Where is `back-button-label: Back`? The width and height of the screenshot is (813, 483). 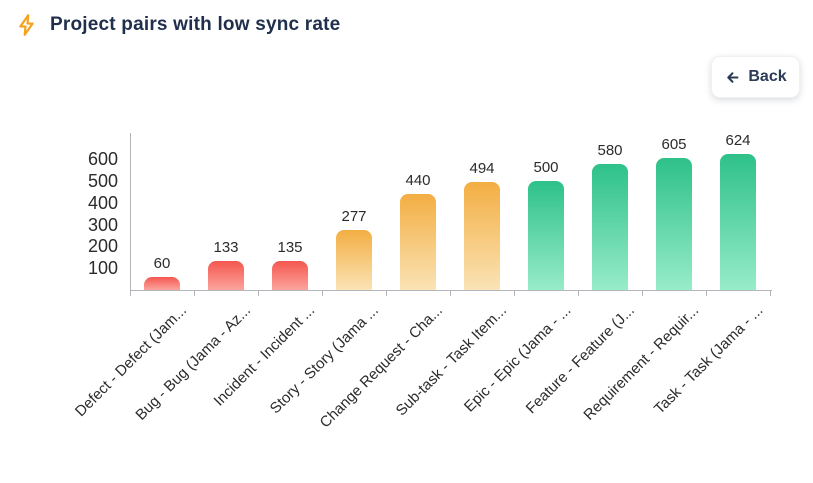 back-button-label: Back is located at coordinates (767, 76).